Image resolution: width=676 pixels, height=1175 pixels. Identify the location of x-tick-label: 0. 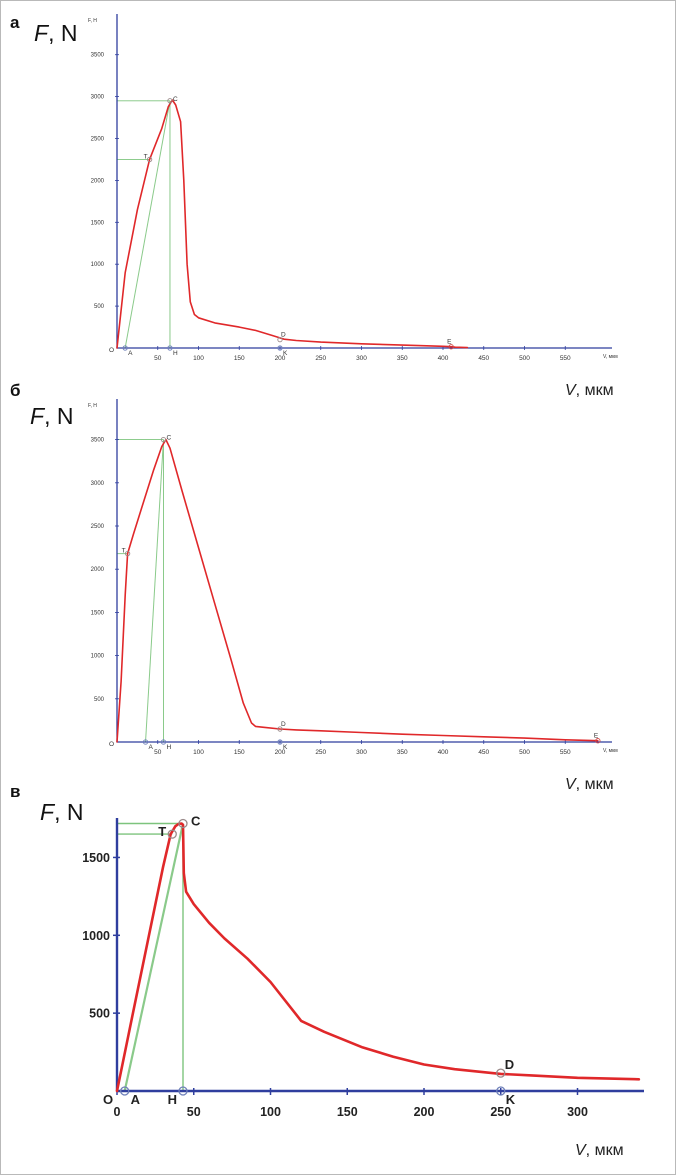
(117, 1112).